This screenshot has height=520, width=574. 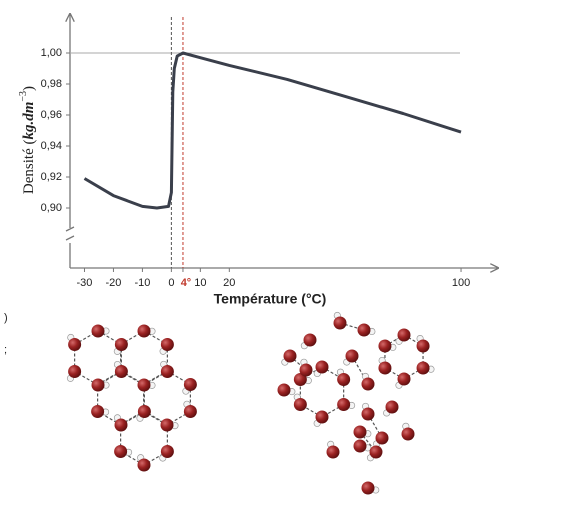 What do you see at coordinates (51, 84) in the screenshot?
I see `y-tick-label: 0,98` at bounding box center [51, 84].